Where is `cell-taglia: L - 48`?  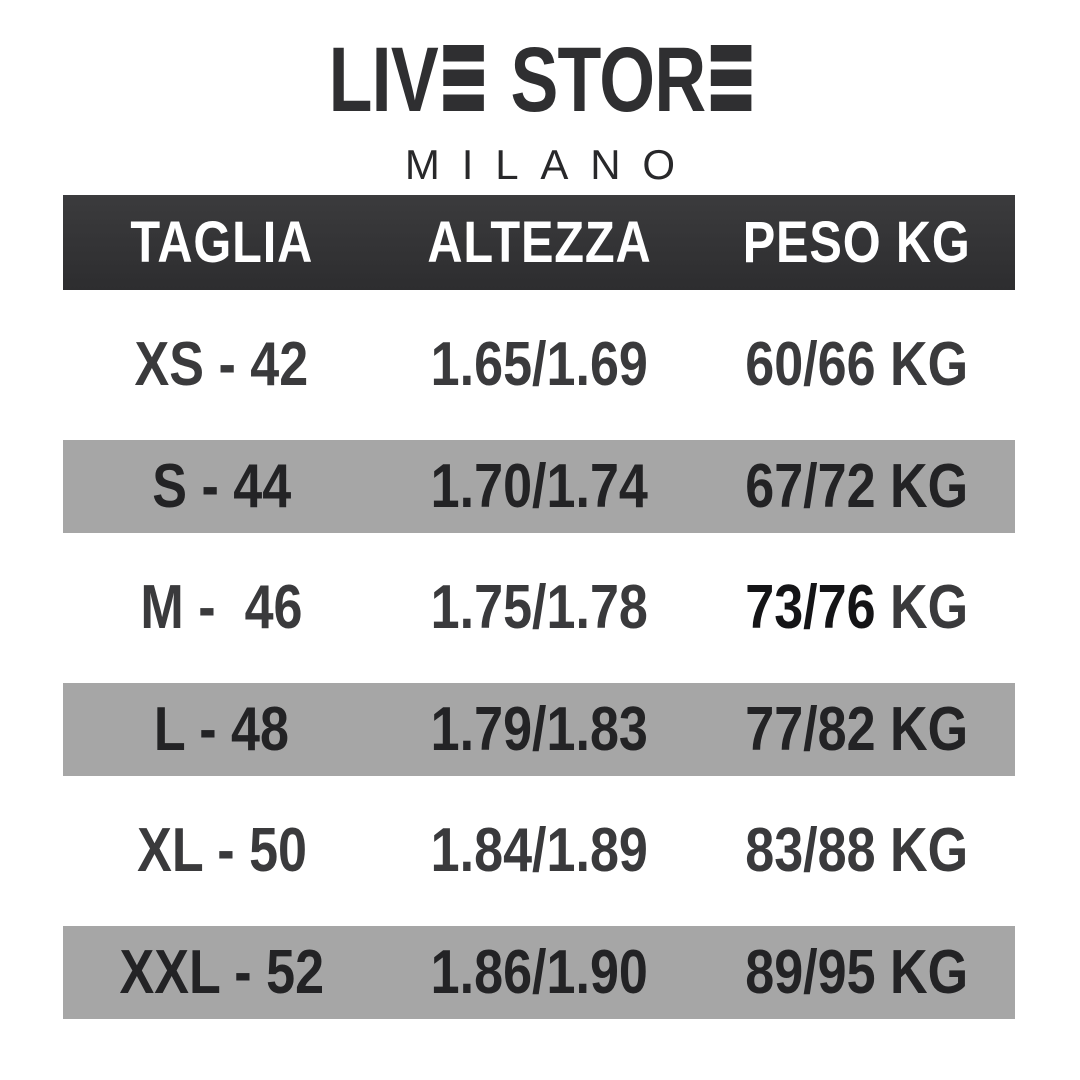 cell-taglia: L - 48 is located at coordinates (222, 729).